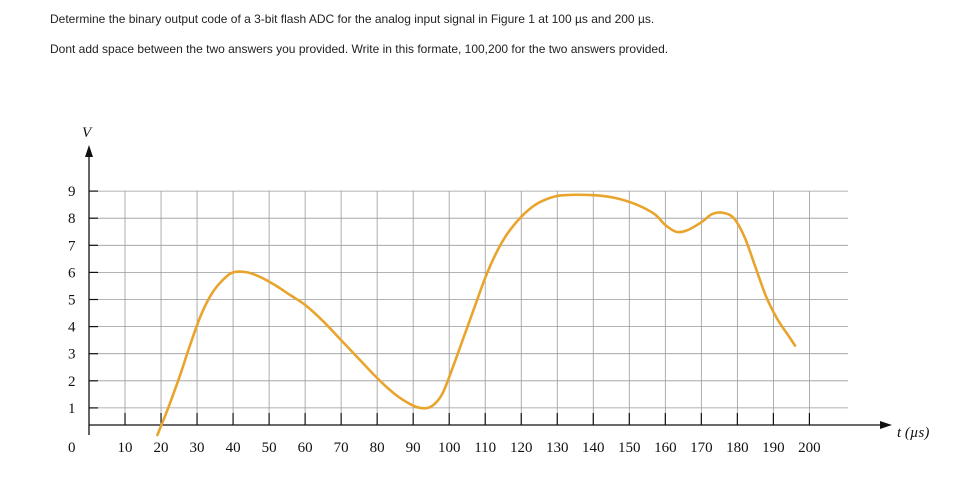  What do you see at coordinates (593, 448) in the screenshot?
I see `x-tick-label-140: 140` at bounding box center [593, 448].